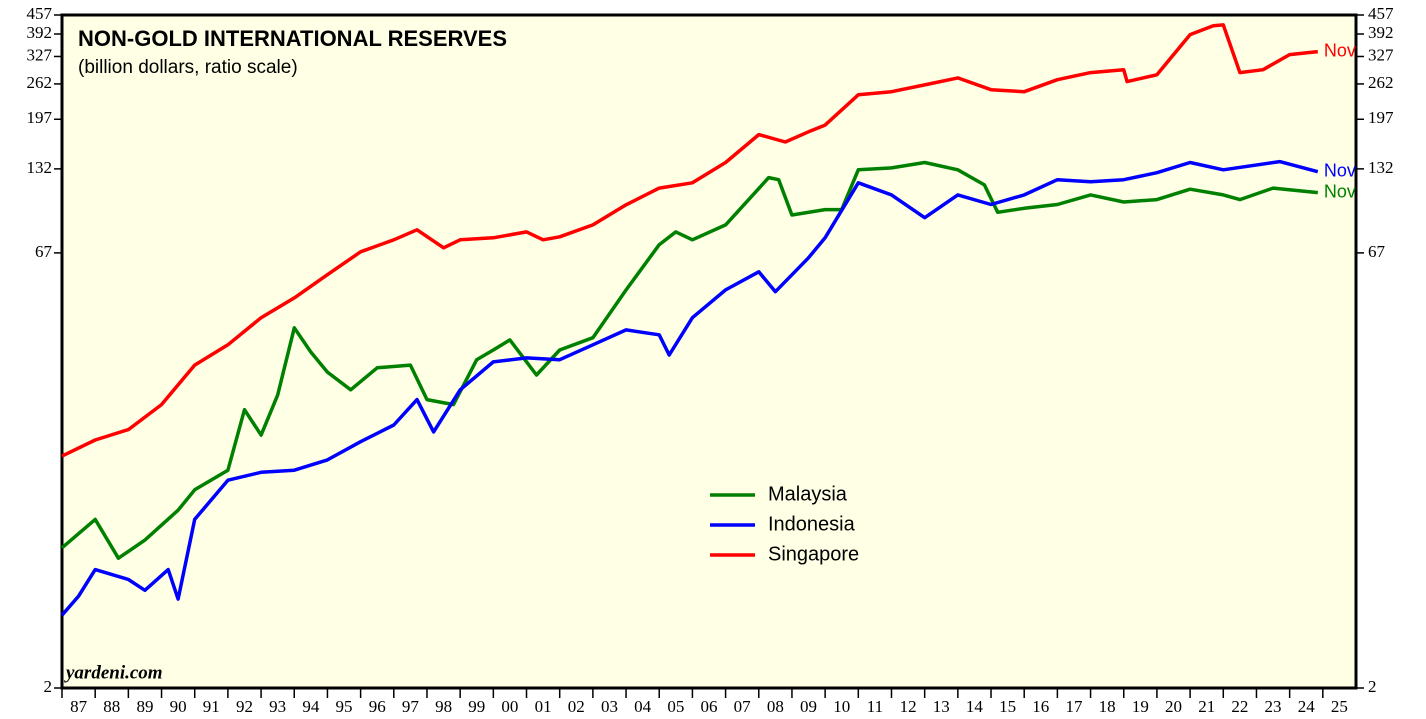 The width and height of the screenshot is (1426, 719). I want to click on x-tick-label: 20, so click(1173, 706).